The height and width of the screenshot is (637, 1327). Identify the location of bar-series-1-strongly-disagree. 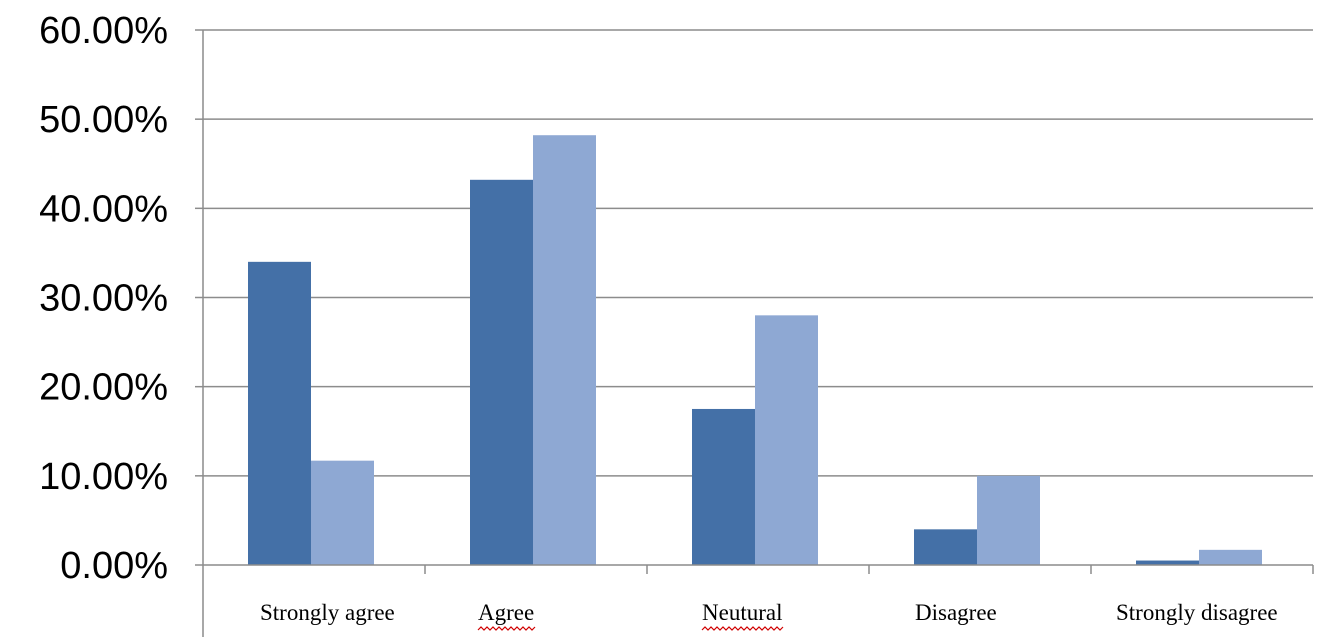
(1167, 562).